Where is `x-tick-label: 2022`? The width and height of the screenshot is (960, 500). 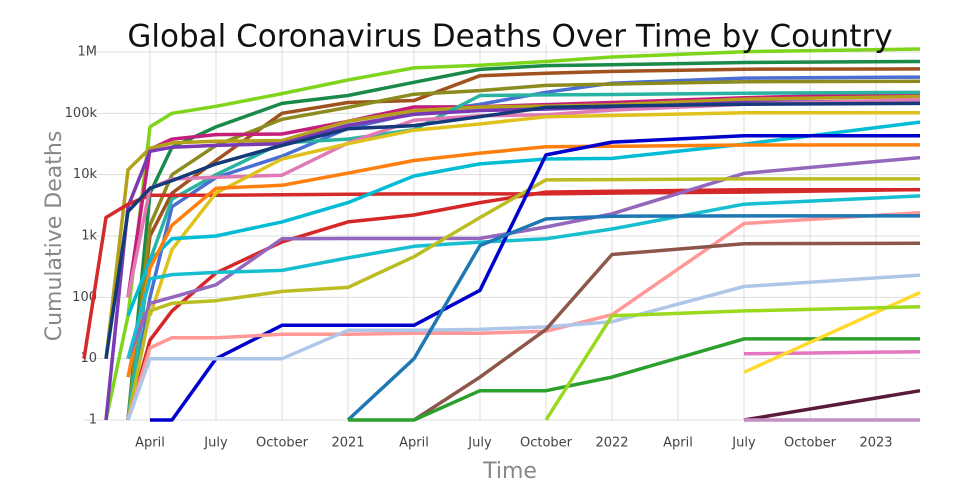
x-tick-label: 2022 is located at coordinates (611, 443).